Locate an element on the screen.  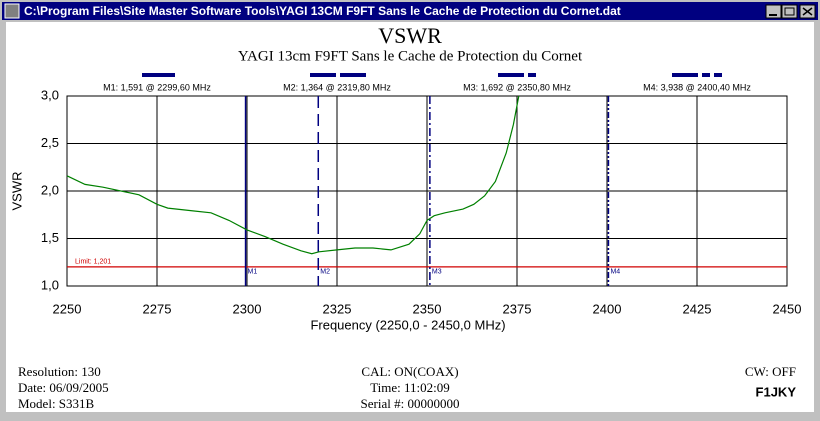
x-tick-label: 2425 is located at coordinates (697, 308).